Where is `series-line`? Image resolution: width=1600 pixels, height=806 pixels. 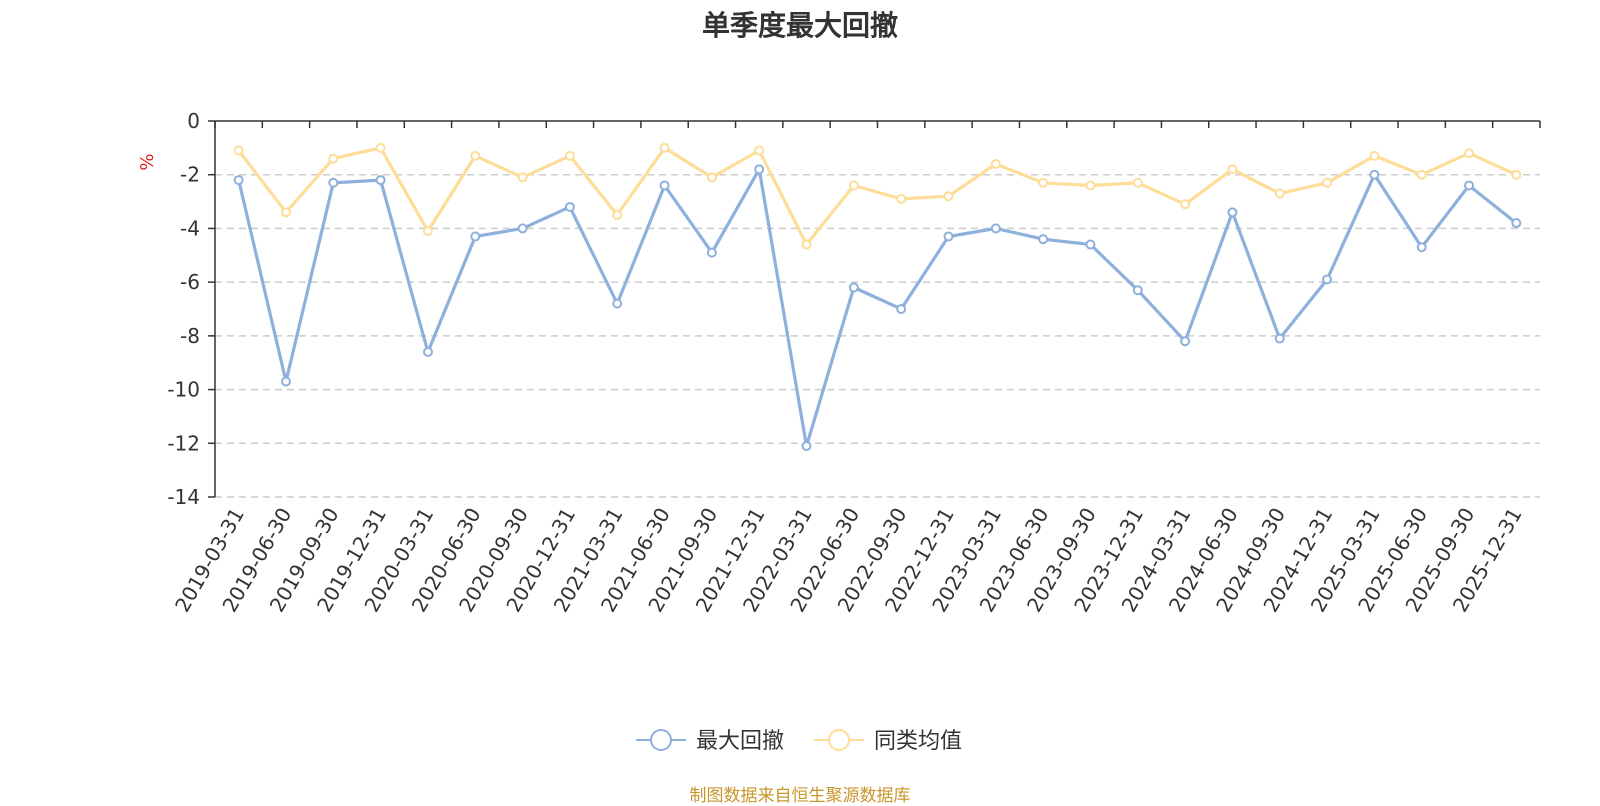 series-line is located at coordinates (877, 196).